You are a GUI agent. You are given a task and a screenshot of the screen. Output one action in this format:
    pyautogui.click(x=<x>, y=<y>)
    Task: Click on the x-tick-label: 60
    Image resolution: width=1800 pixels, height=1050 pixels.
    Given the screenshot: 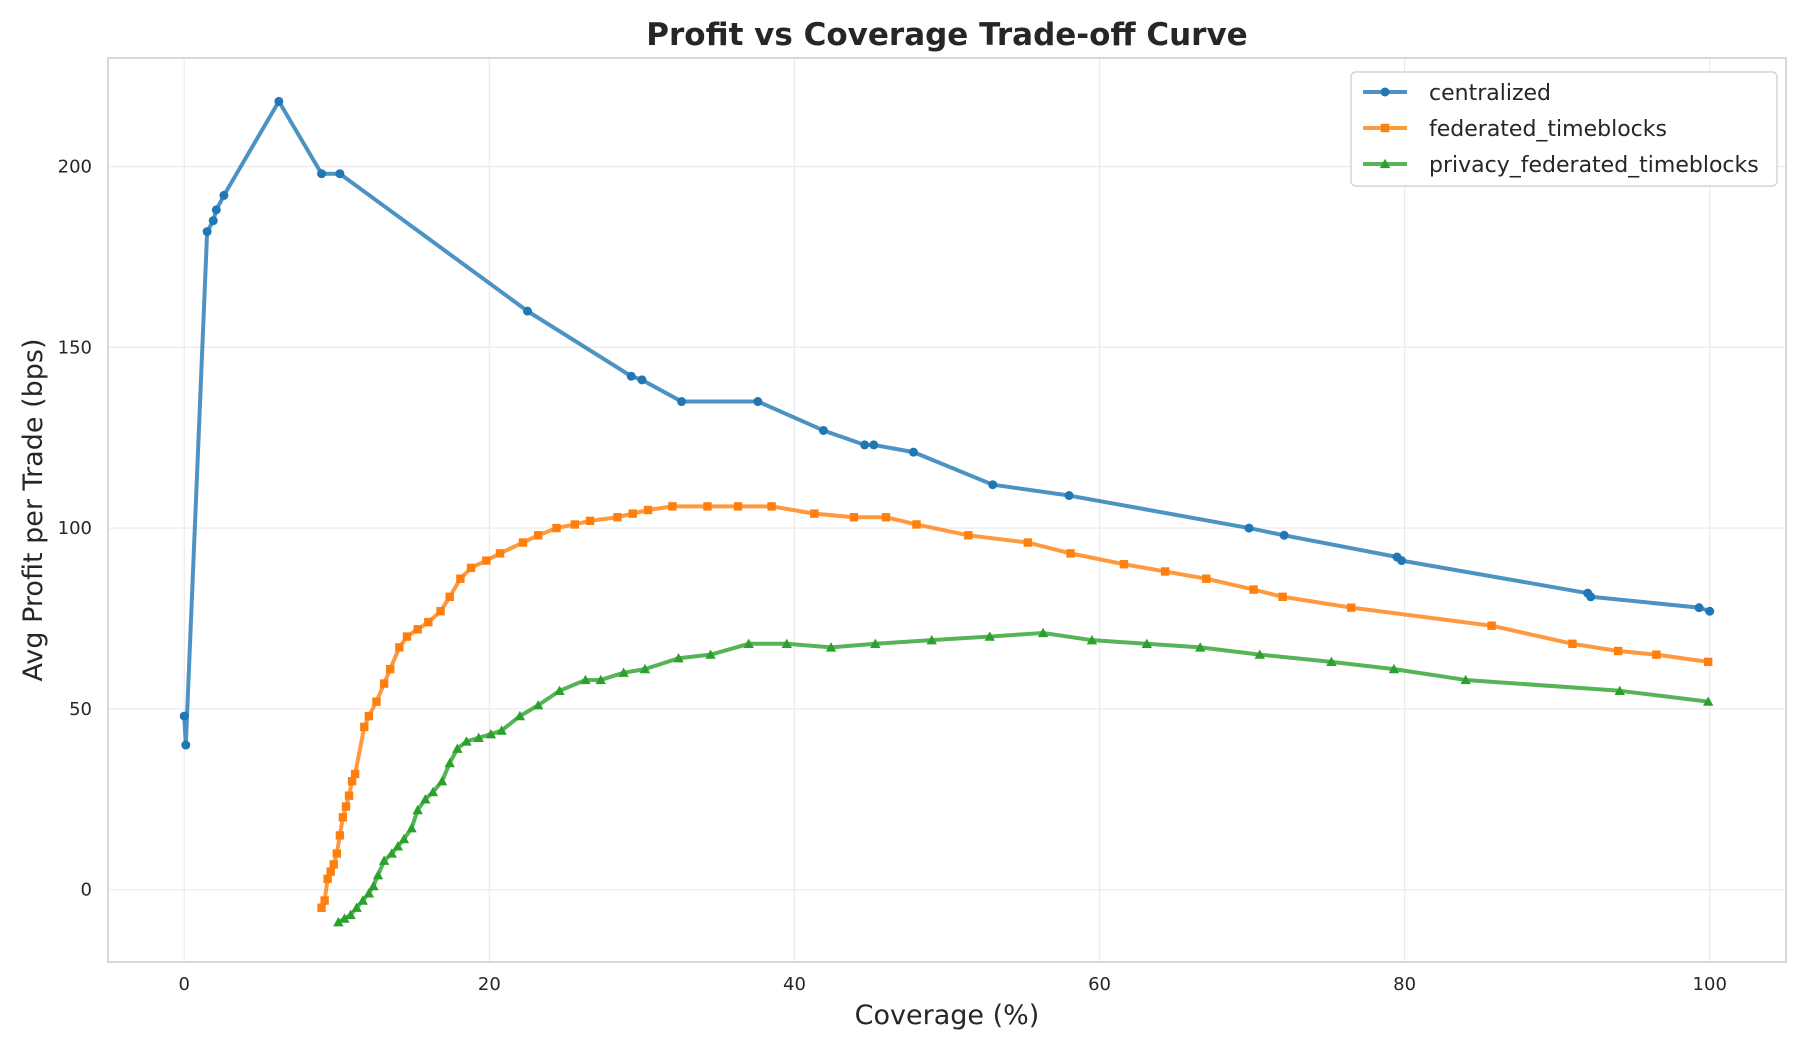 What is the action you would take?
    pyautogui.click(x=1099, y=984)
    